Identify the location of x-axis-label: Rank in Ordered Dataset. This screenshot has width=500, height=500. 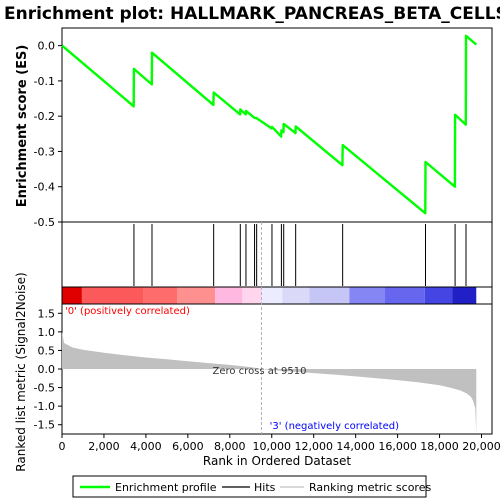
(277, 461).